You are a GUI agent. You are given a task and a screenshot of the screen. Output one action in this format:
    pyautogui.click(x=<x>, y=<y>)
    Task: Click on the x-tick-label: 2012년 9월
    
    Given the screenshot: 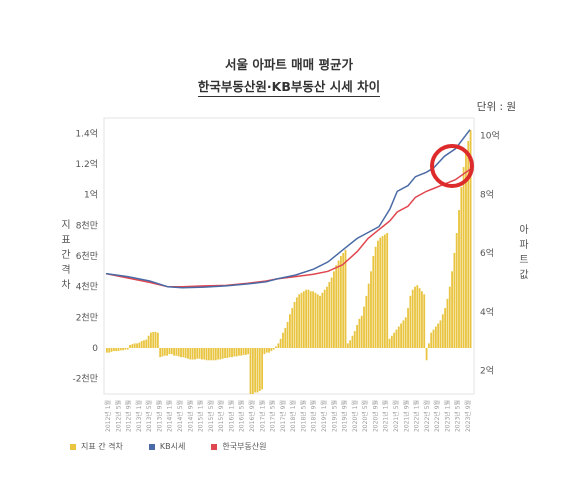 What is the action you would take?
    pyautogui.click(x=129, y=416)
    